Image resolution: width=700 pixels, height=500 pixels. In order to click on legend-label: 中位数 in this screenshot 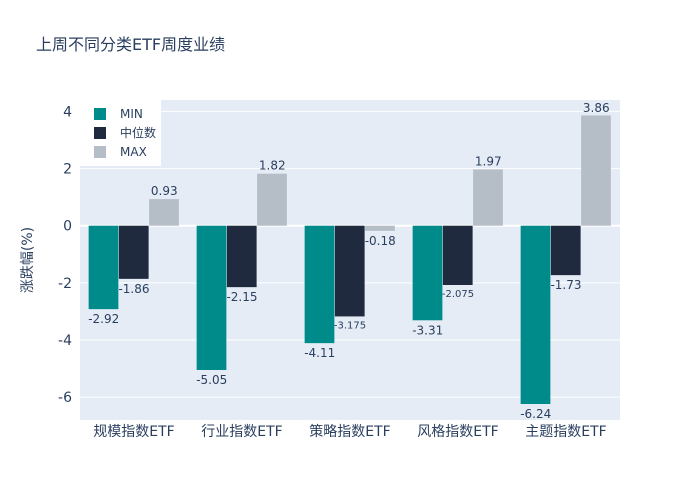, I will do `click(138, 132)`.